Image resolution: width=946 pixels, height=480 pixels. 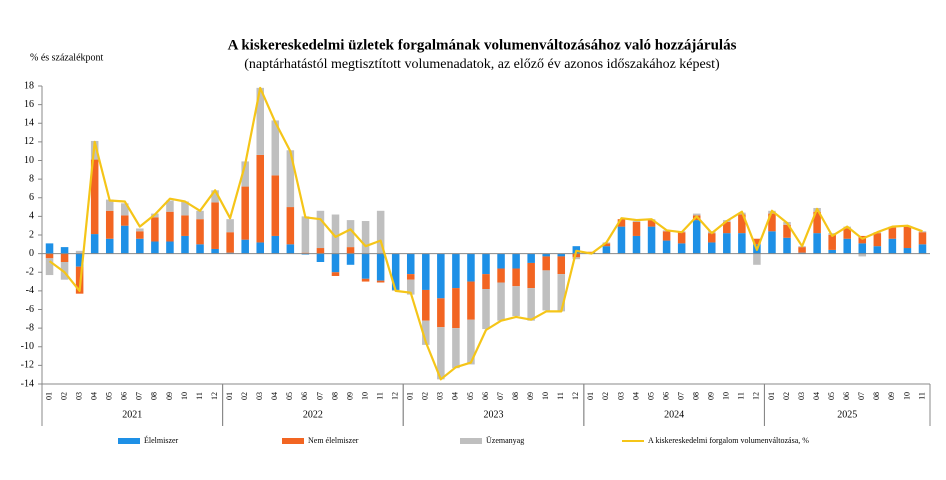 What do you see at coordinates (471, 441) in the screenshot?
I see `legend-marker` at bounding box center [471, 441].